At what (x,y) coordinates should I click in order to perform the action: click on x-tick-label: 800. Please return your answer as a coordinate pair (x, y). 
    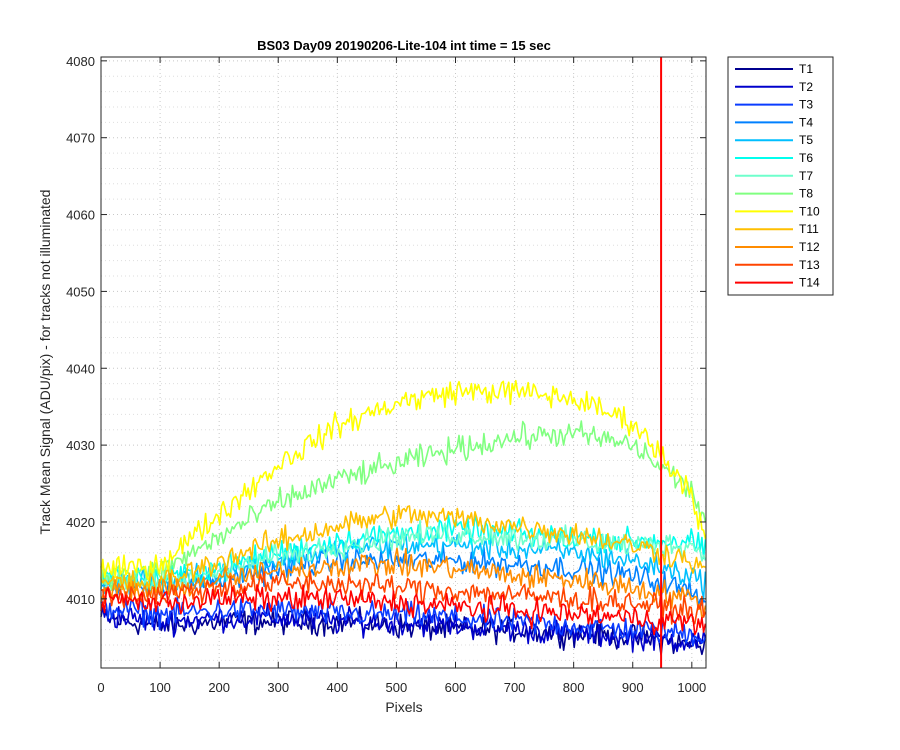
    Looking at the image, I should click on (574, 687).